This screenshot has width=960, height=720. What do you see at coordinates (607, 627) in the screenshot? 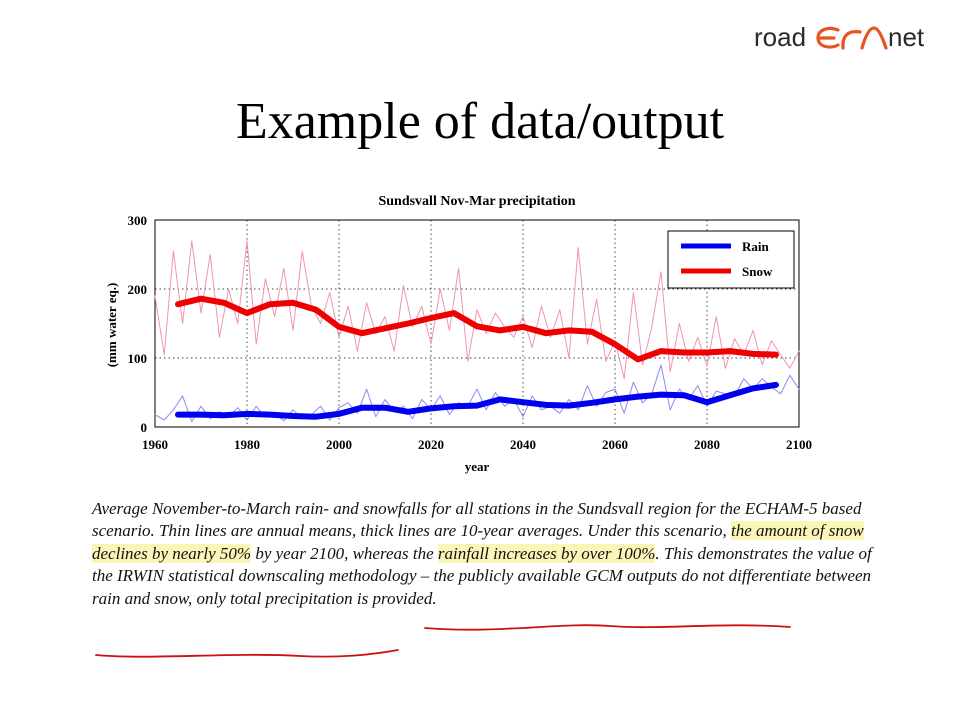
I see `underline-stroke-top` at bounding box center [607, 627].